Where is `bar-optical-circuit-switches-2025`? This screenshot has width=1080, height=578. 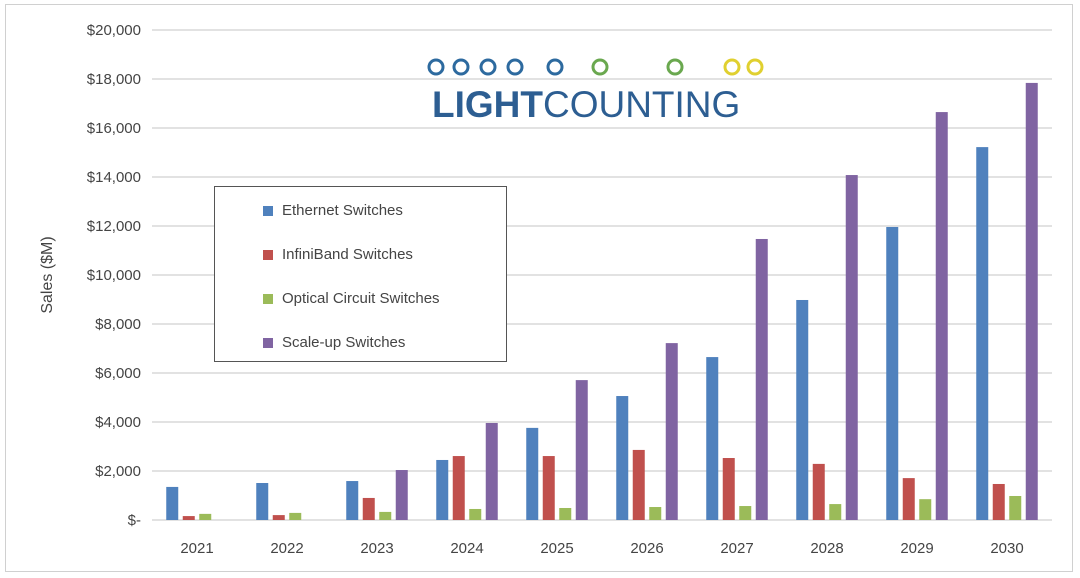
bar-optical-circuit-switches-2025 is located at coordinates (565, 513).